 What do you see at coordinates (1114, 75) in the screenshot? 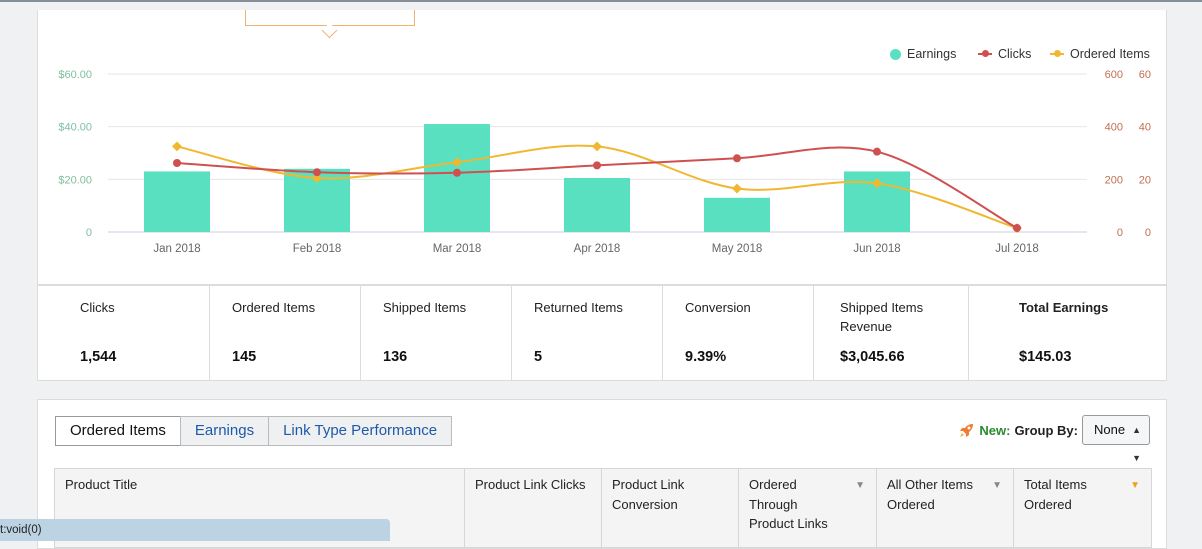
I see `y-tick-right-clicks: 600` at bounding box center [1114, 75].